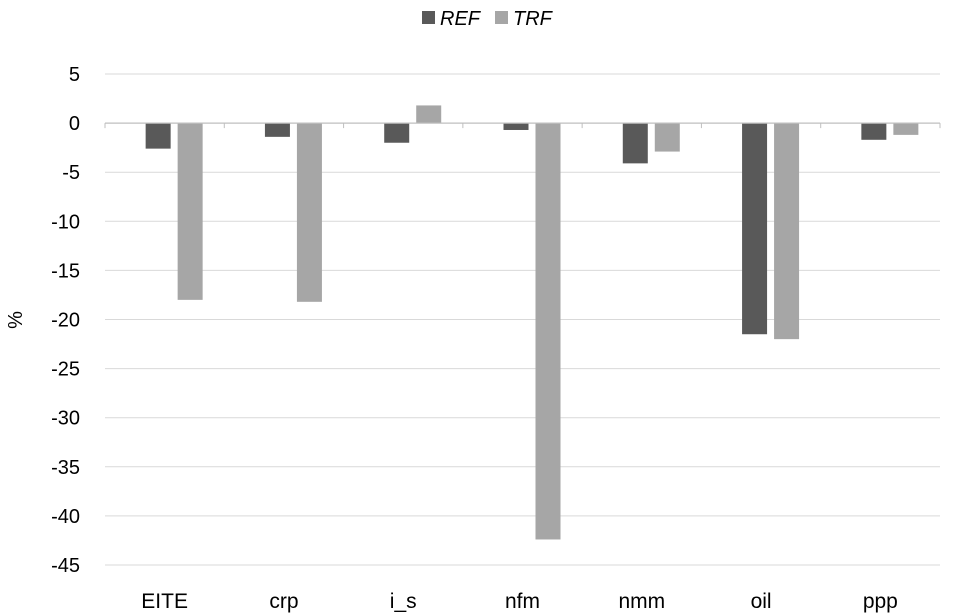 The image size is (960, 616). I want to click on bar-trf-oil, so click(787, 231).